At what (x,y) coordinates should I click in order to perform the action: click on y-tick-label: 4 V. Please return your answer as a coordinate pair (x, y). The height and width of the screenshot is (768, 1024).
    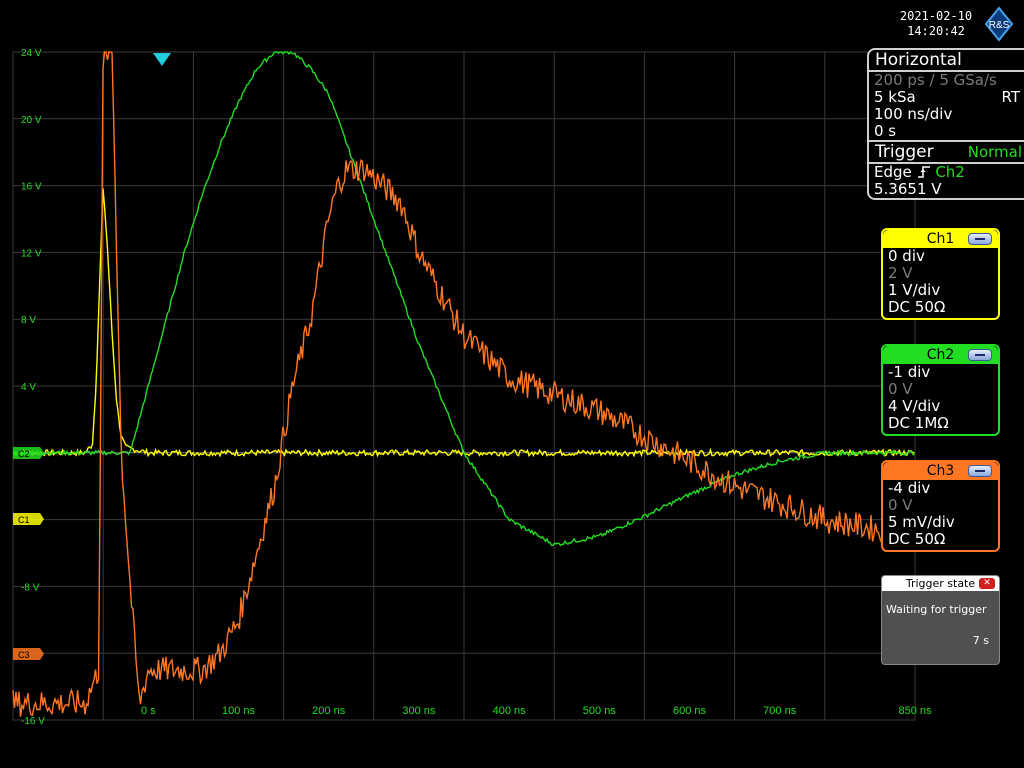
    Looking at the image, I should click on (28, 387).